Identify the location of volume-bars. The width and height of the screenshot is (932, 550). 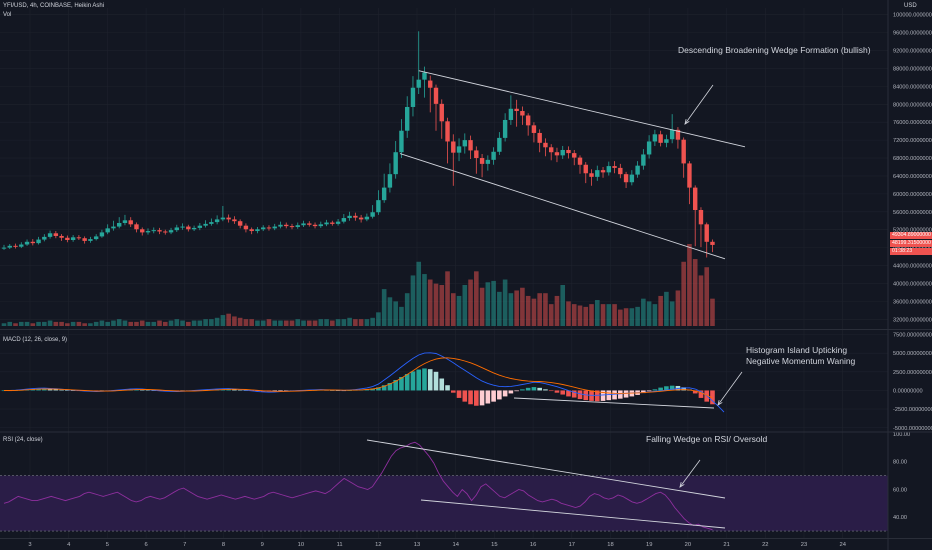
(358, 285).